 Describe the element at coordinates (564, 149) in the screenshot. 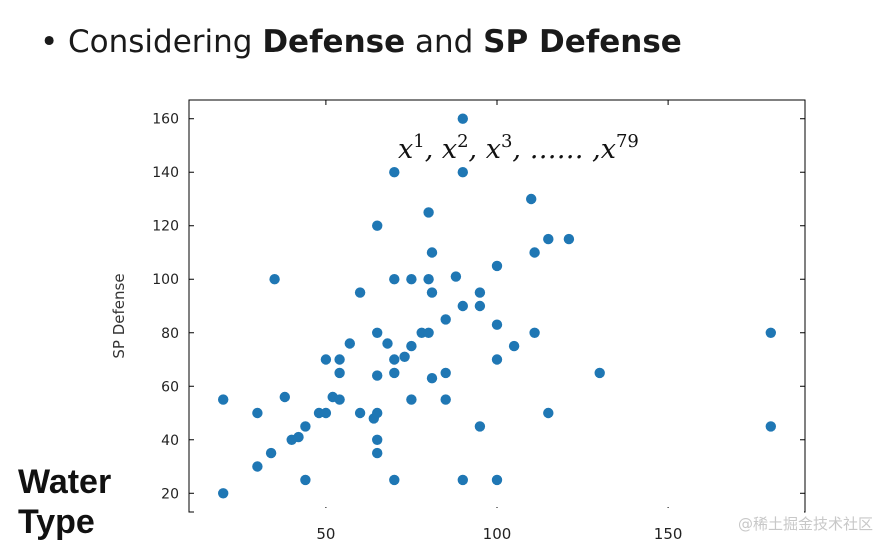

I see `annotation-x79-base: , …… ,x` at that location.